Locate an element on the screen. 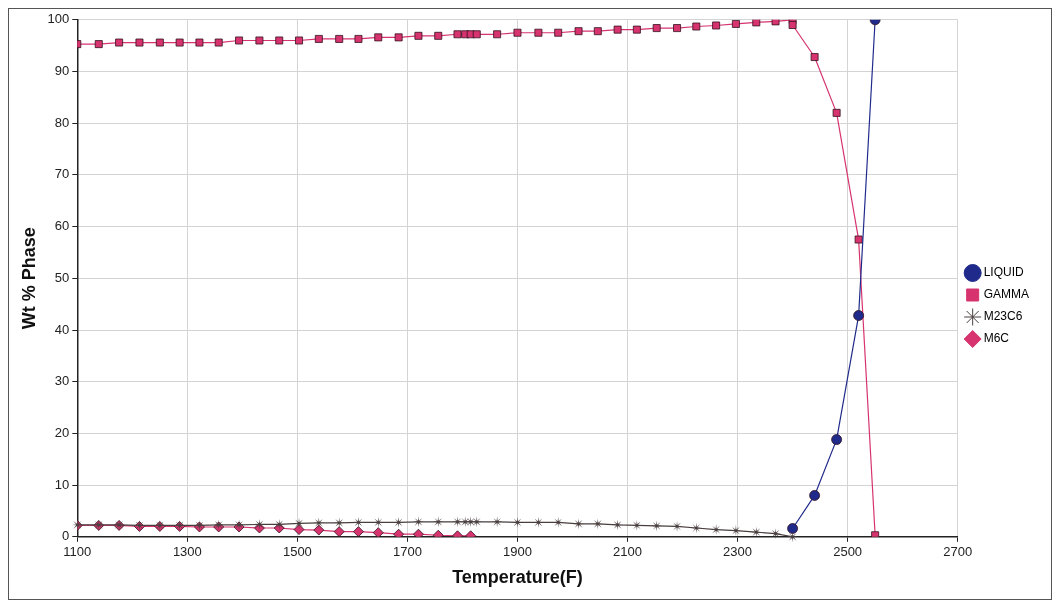 Image resolution: width=1064 pixels, height=612 pixels. x-tick-label: 2300 is located at coordinates (738, 552).